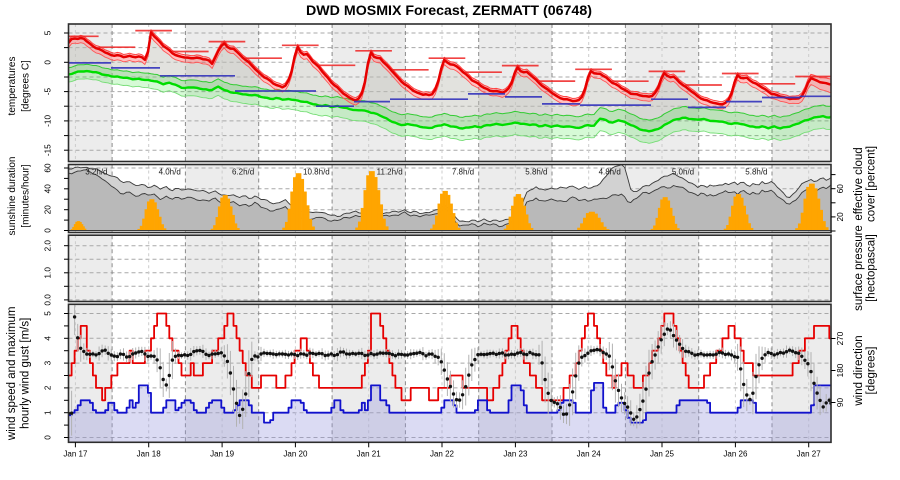  Describe the element at coordinates (390, 172) in the screenshot. I see `svg-text: 11.2h/d` at that location.